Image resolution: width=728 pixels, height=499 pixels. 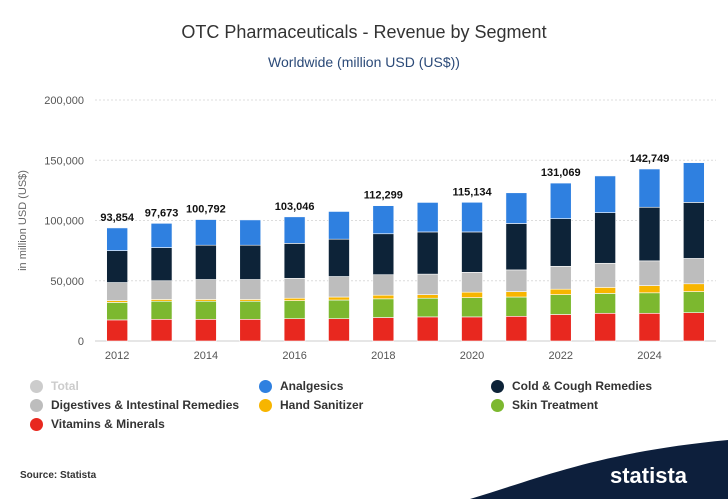 I want to click on legend-label: Vitamins & Minerals, so click(x=108, y=424).